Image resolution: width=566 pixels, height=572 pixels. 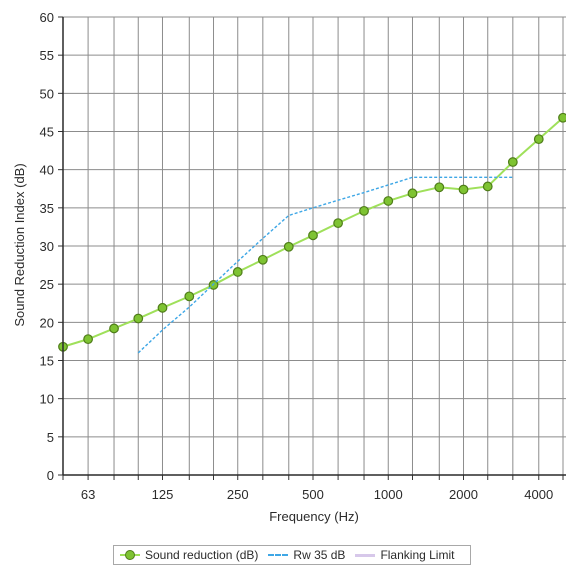 I want to click on legend-item-sound-reduction: Sound reduction (dB), so click(x=189, y=555).